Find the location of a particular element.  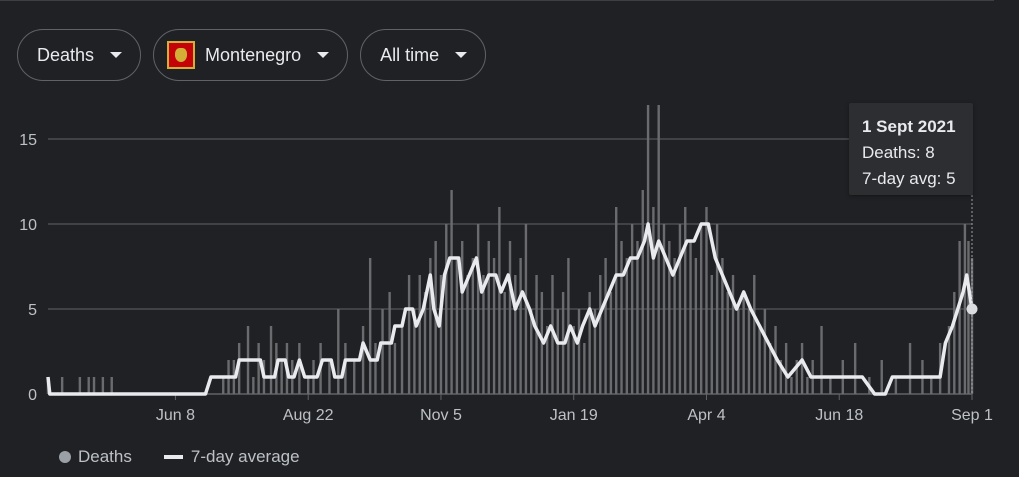

legend-line-icon is located at coordinates (173, 457).